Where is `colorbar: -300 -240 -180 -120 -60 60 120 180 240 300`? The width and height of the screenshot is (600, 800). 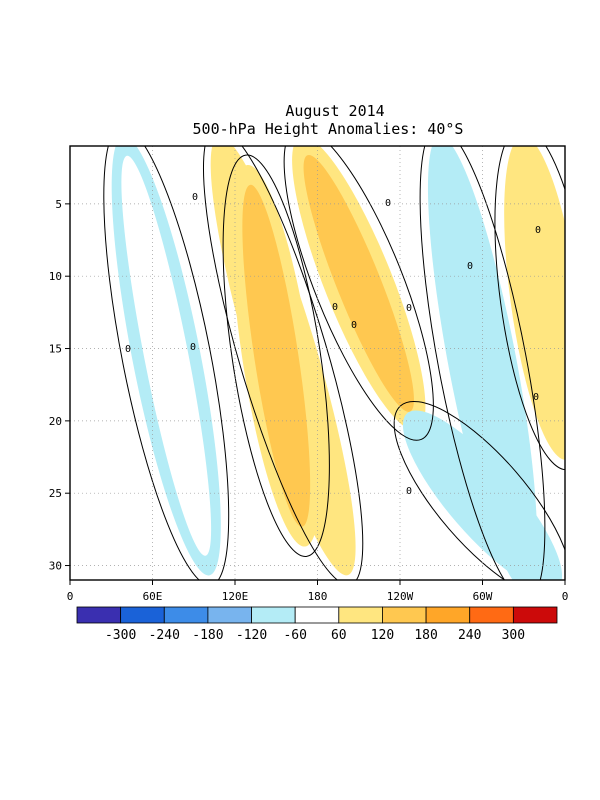
colorbar: -300 -240 -180 -120 -60 60 120 180 240 300 is located at coordinates (317, 624).